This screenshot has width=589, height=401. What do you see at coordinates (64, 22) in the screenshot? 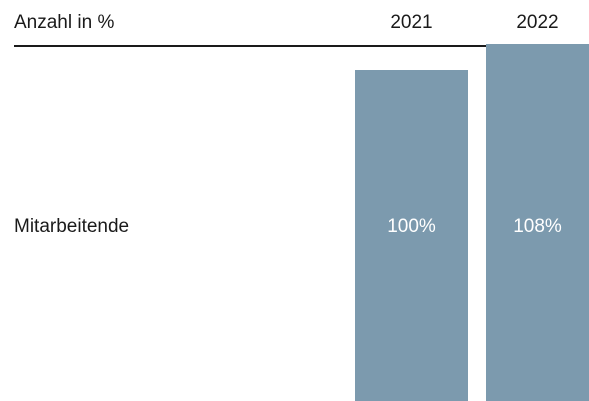
I see `chart-header-title: Anzahl in %` at bounding box center [64, 22].